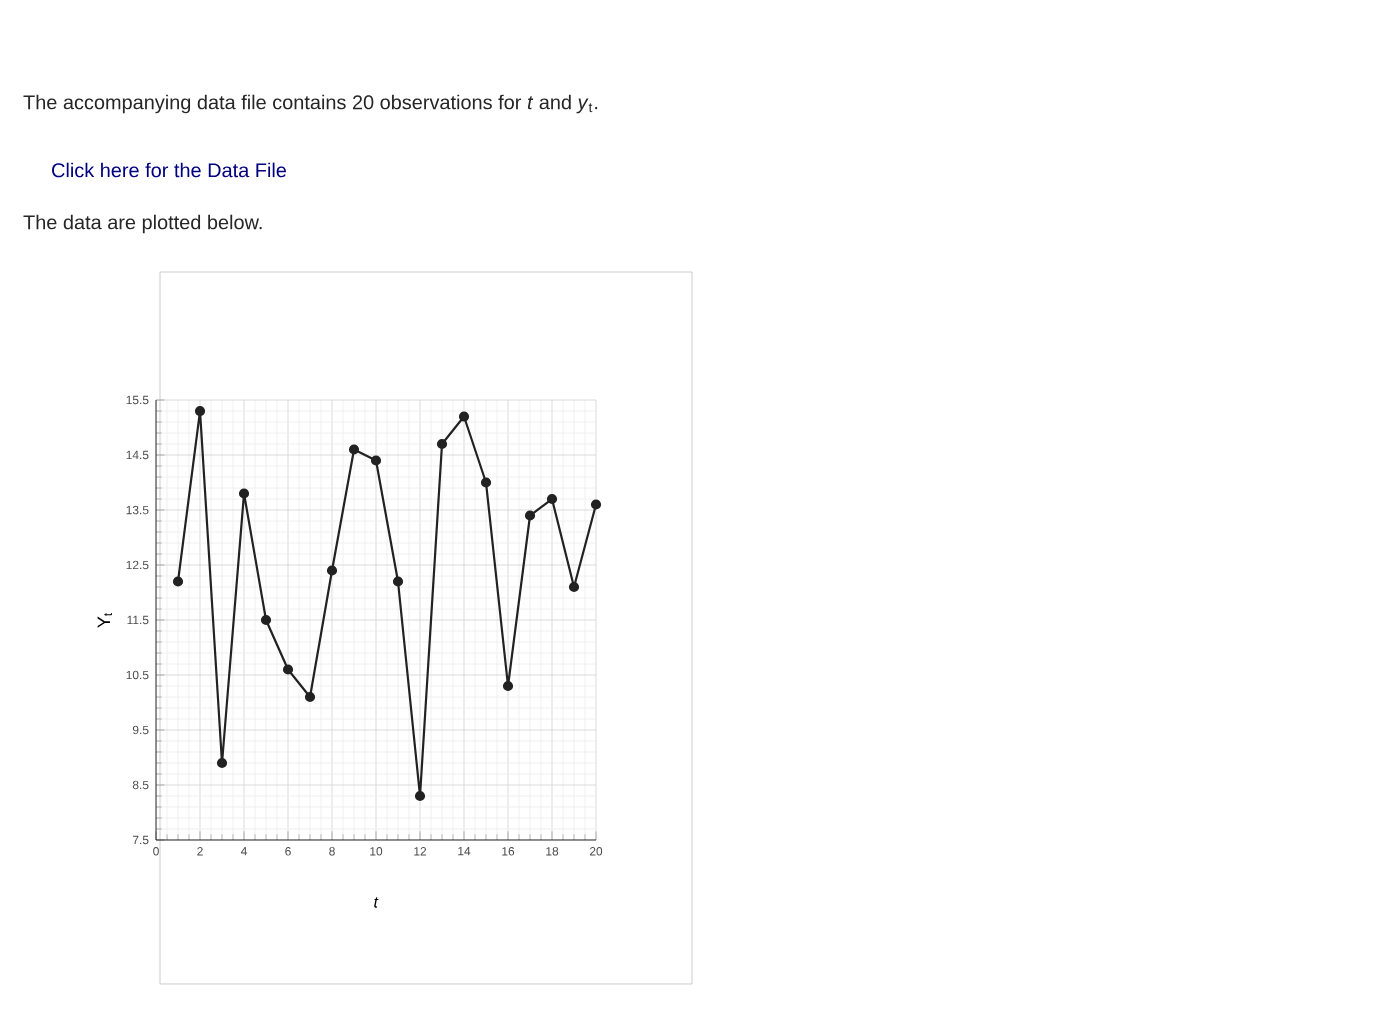 The height and width of the screenshot is (1036, 1400). I want to click on text: The data are plotted below., so click(142, 224).